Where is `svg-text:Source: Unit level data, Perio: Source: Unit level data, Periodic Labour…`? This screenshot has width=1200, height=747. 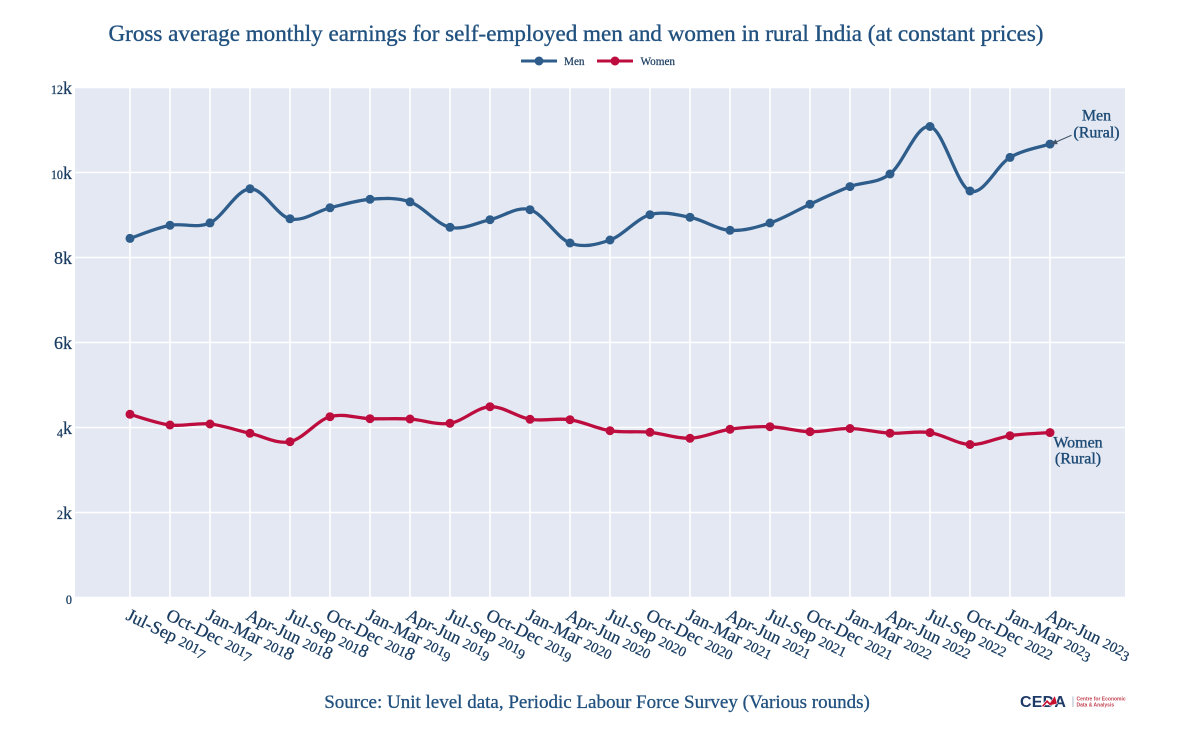 svg-text:Source: Unit level data, Perio: Source: Unit level data, Periodic Labour… is located at coordinates (597, 702).